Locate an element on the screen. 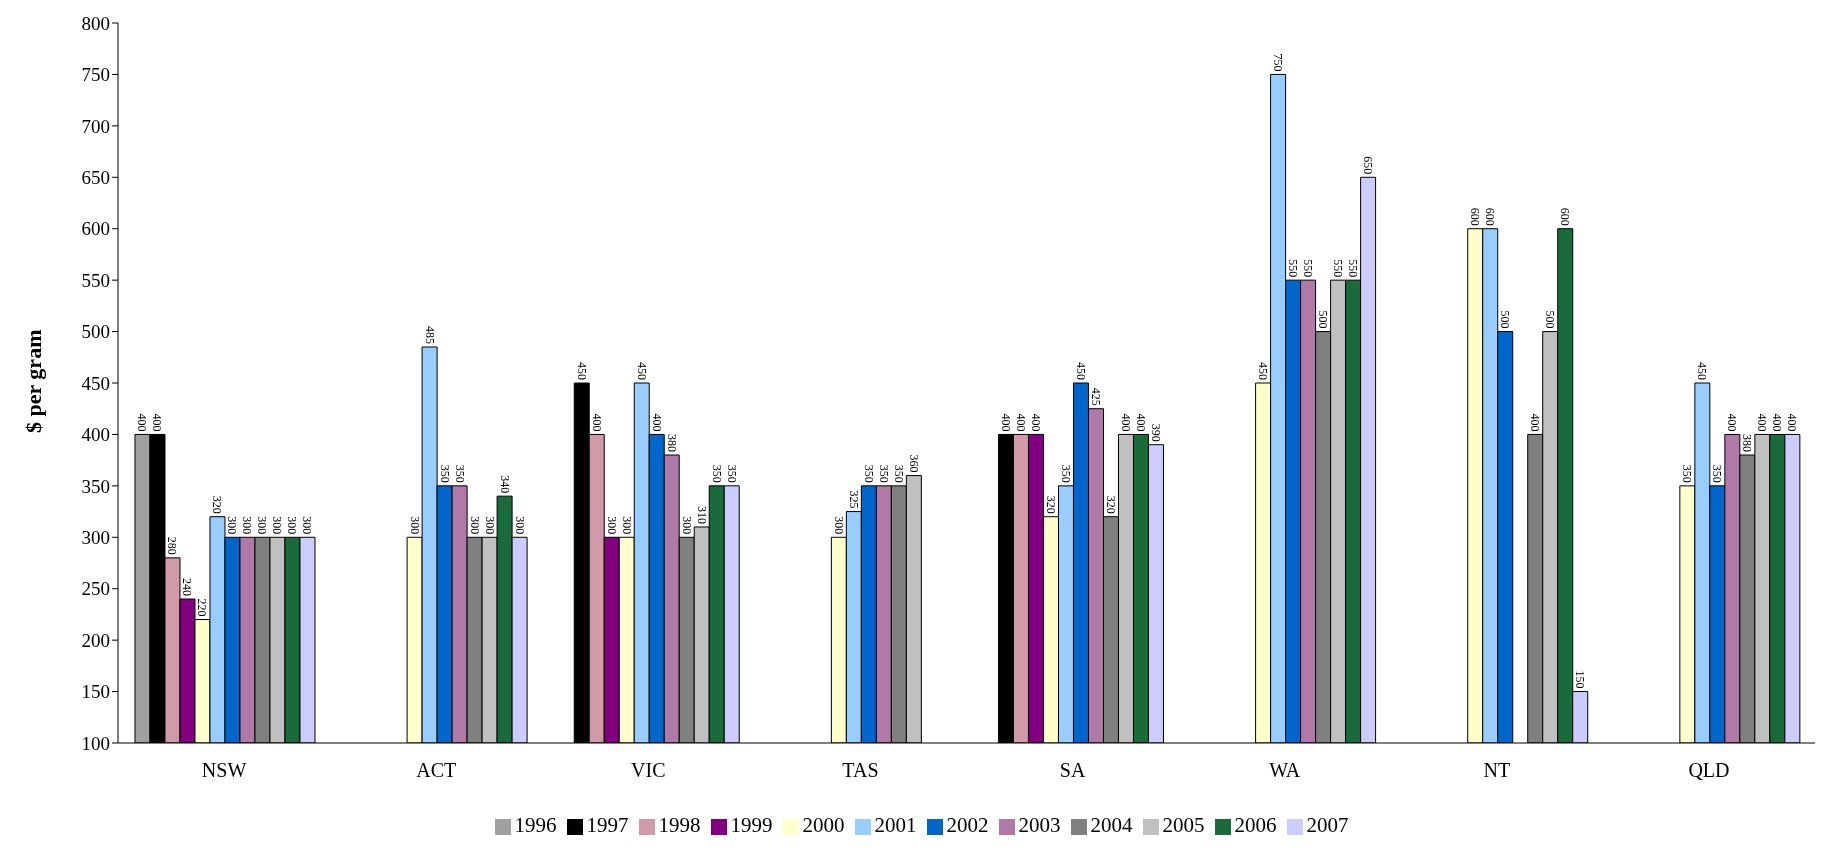 This screenshot has width=1843, height=868. legend-label: 2004 is located at coordinates (1111, 825).